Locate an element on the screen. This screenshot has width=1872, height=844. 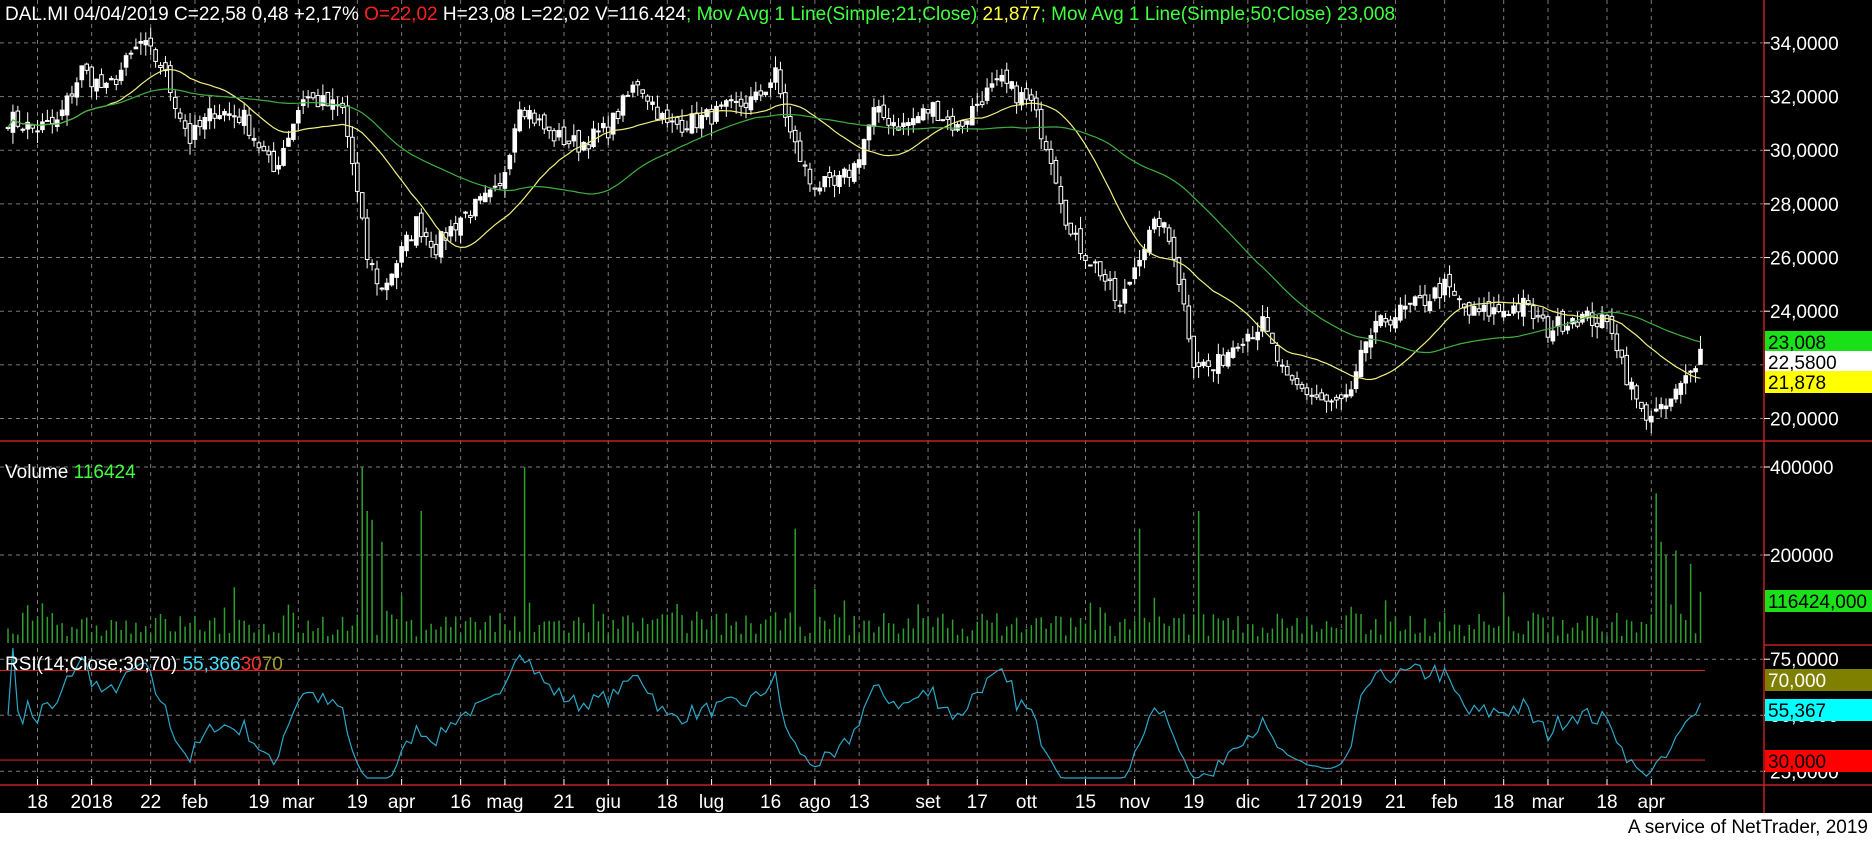
price-axis-label: 26,0000 is located at coordinates (1804, 259).